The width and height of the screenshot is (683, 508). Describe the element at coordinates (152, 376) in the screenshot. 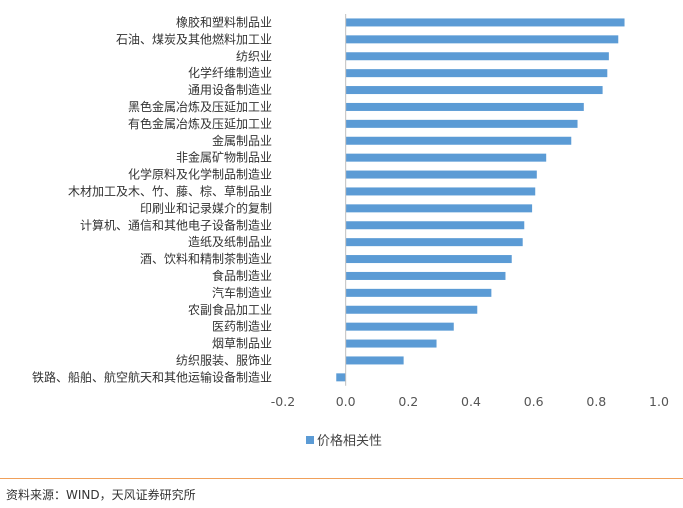

I see `category-label: 铁路、船舶、航空航天和其他运输设备制造业` at that location.